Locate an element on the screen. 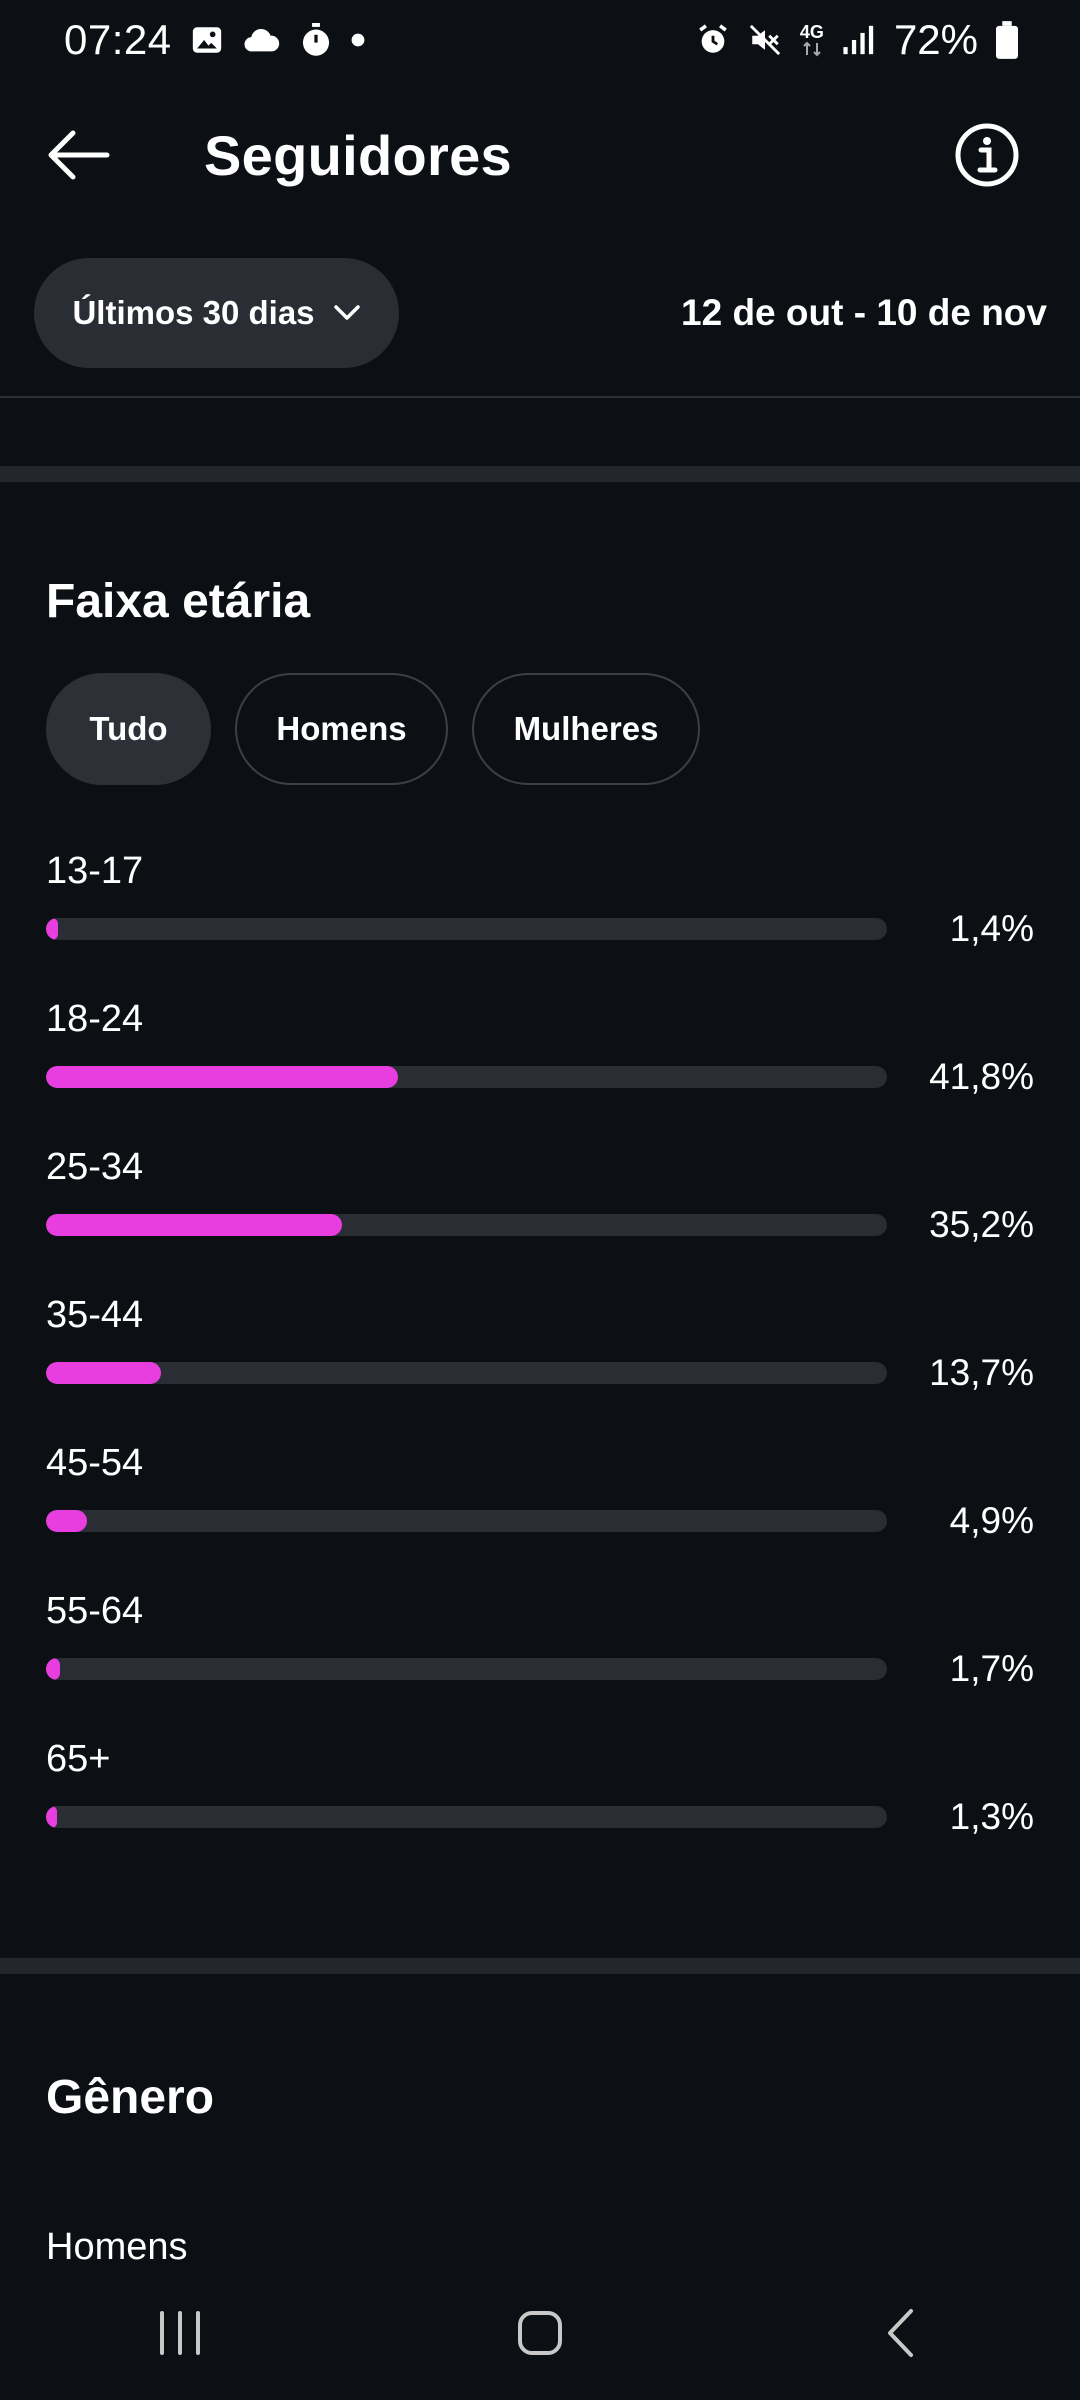 This screenshot has width=1080, height=2400. info-icon is located at coordinates (987, 155).